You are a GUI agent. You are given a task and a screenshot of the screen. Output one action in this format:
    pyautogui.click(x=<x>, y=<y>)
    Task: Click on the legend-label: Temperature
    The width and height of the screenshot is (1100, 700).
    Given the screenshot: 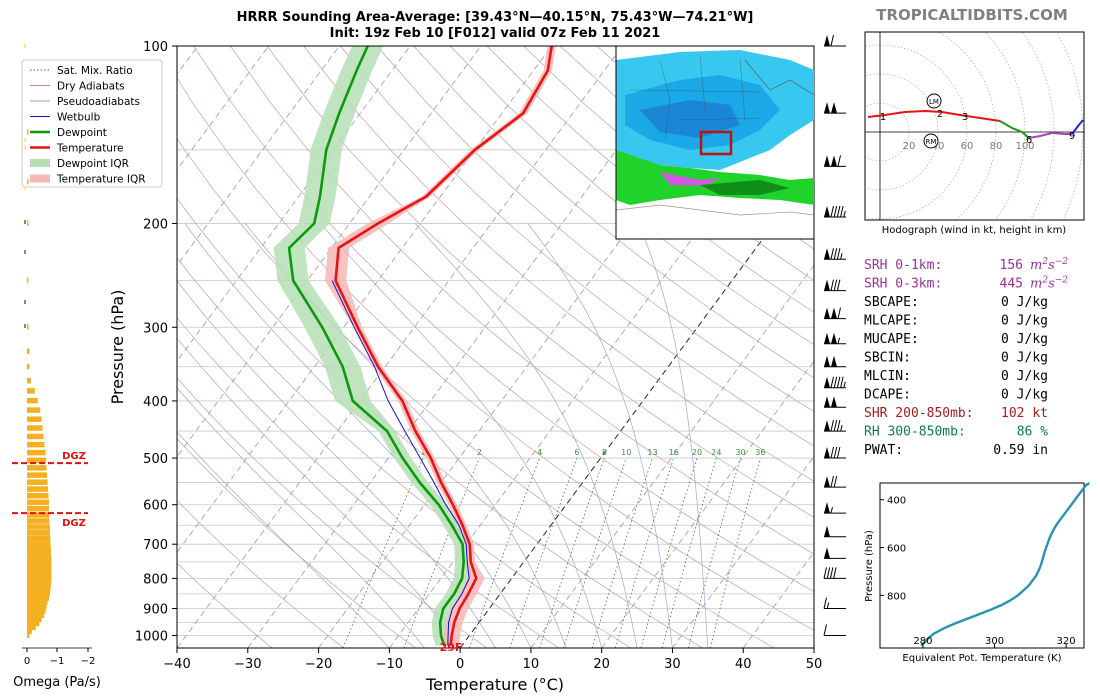 What is the action you would take?
    pyautogui.click(x=90, y=149)
    